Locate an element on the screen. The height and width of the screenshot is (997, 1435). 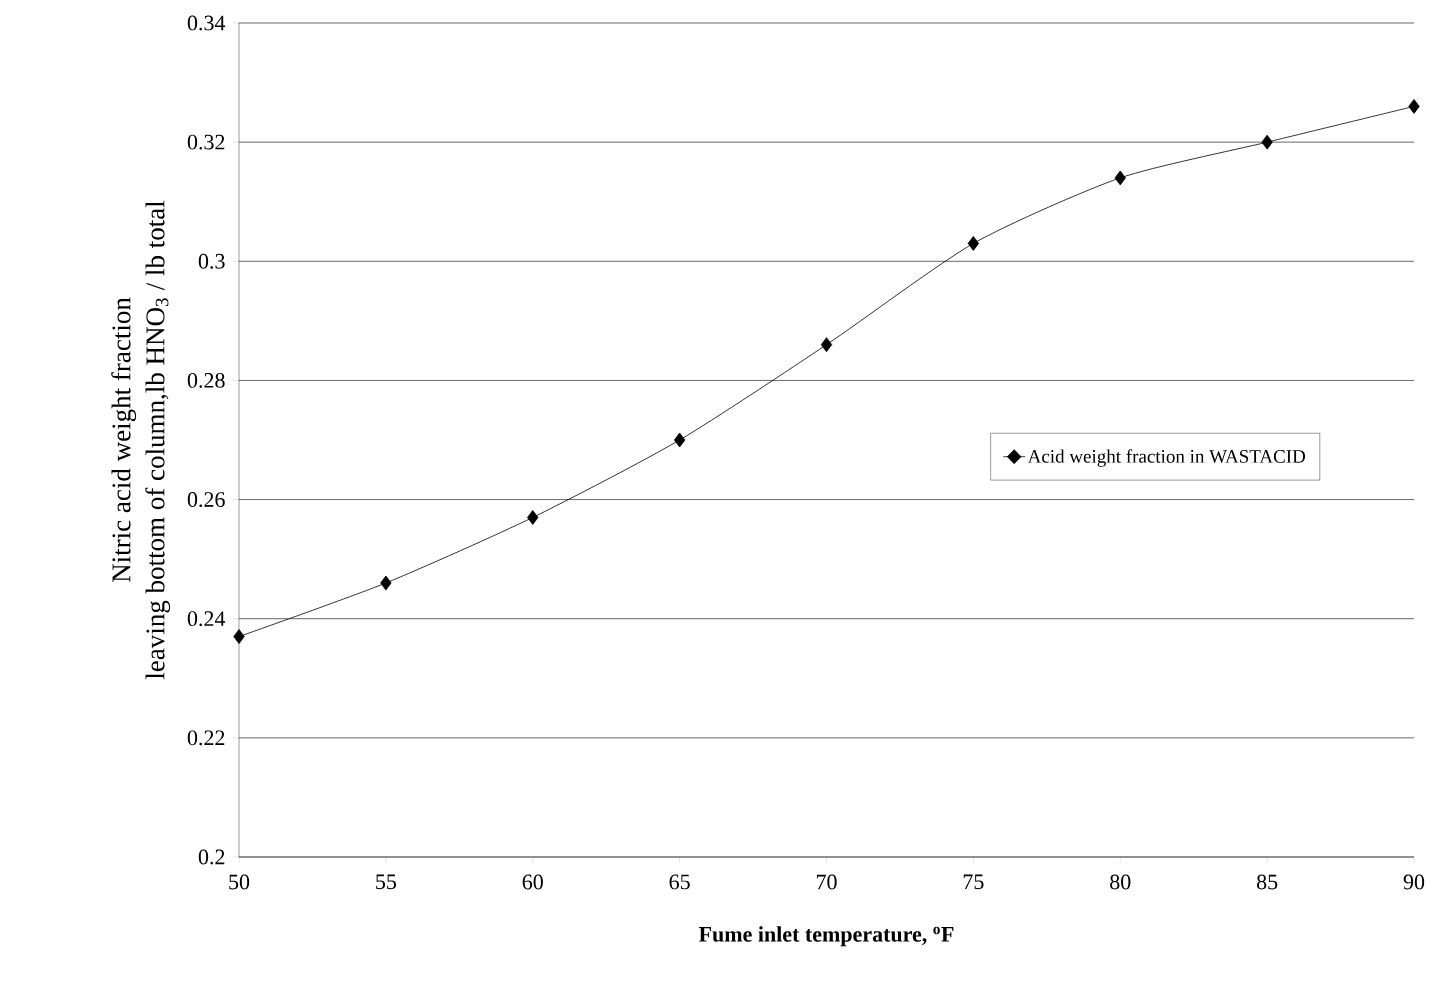
y-tick-label: 0.24 is located at coordinates (206, 619).